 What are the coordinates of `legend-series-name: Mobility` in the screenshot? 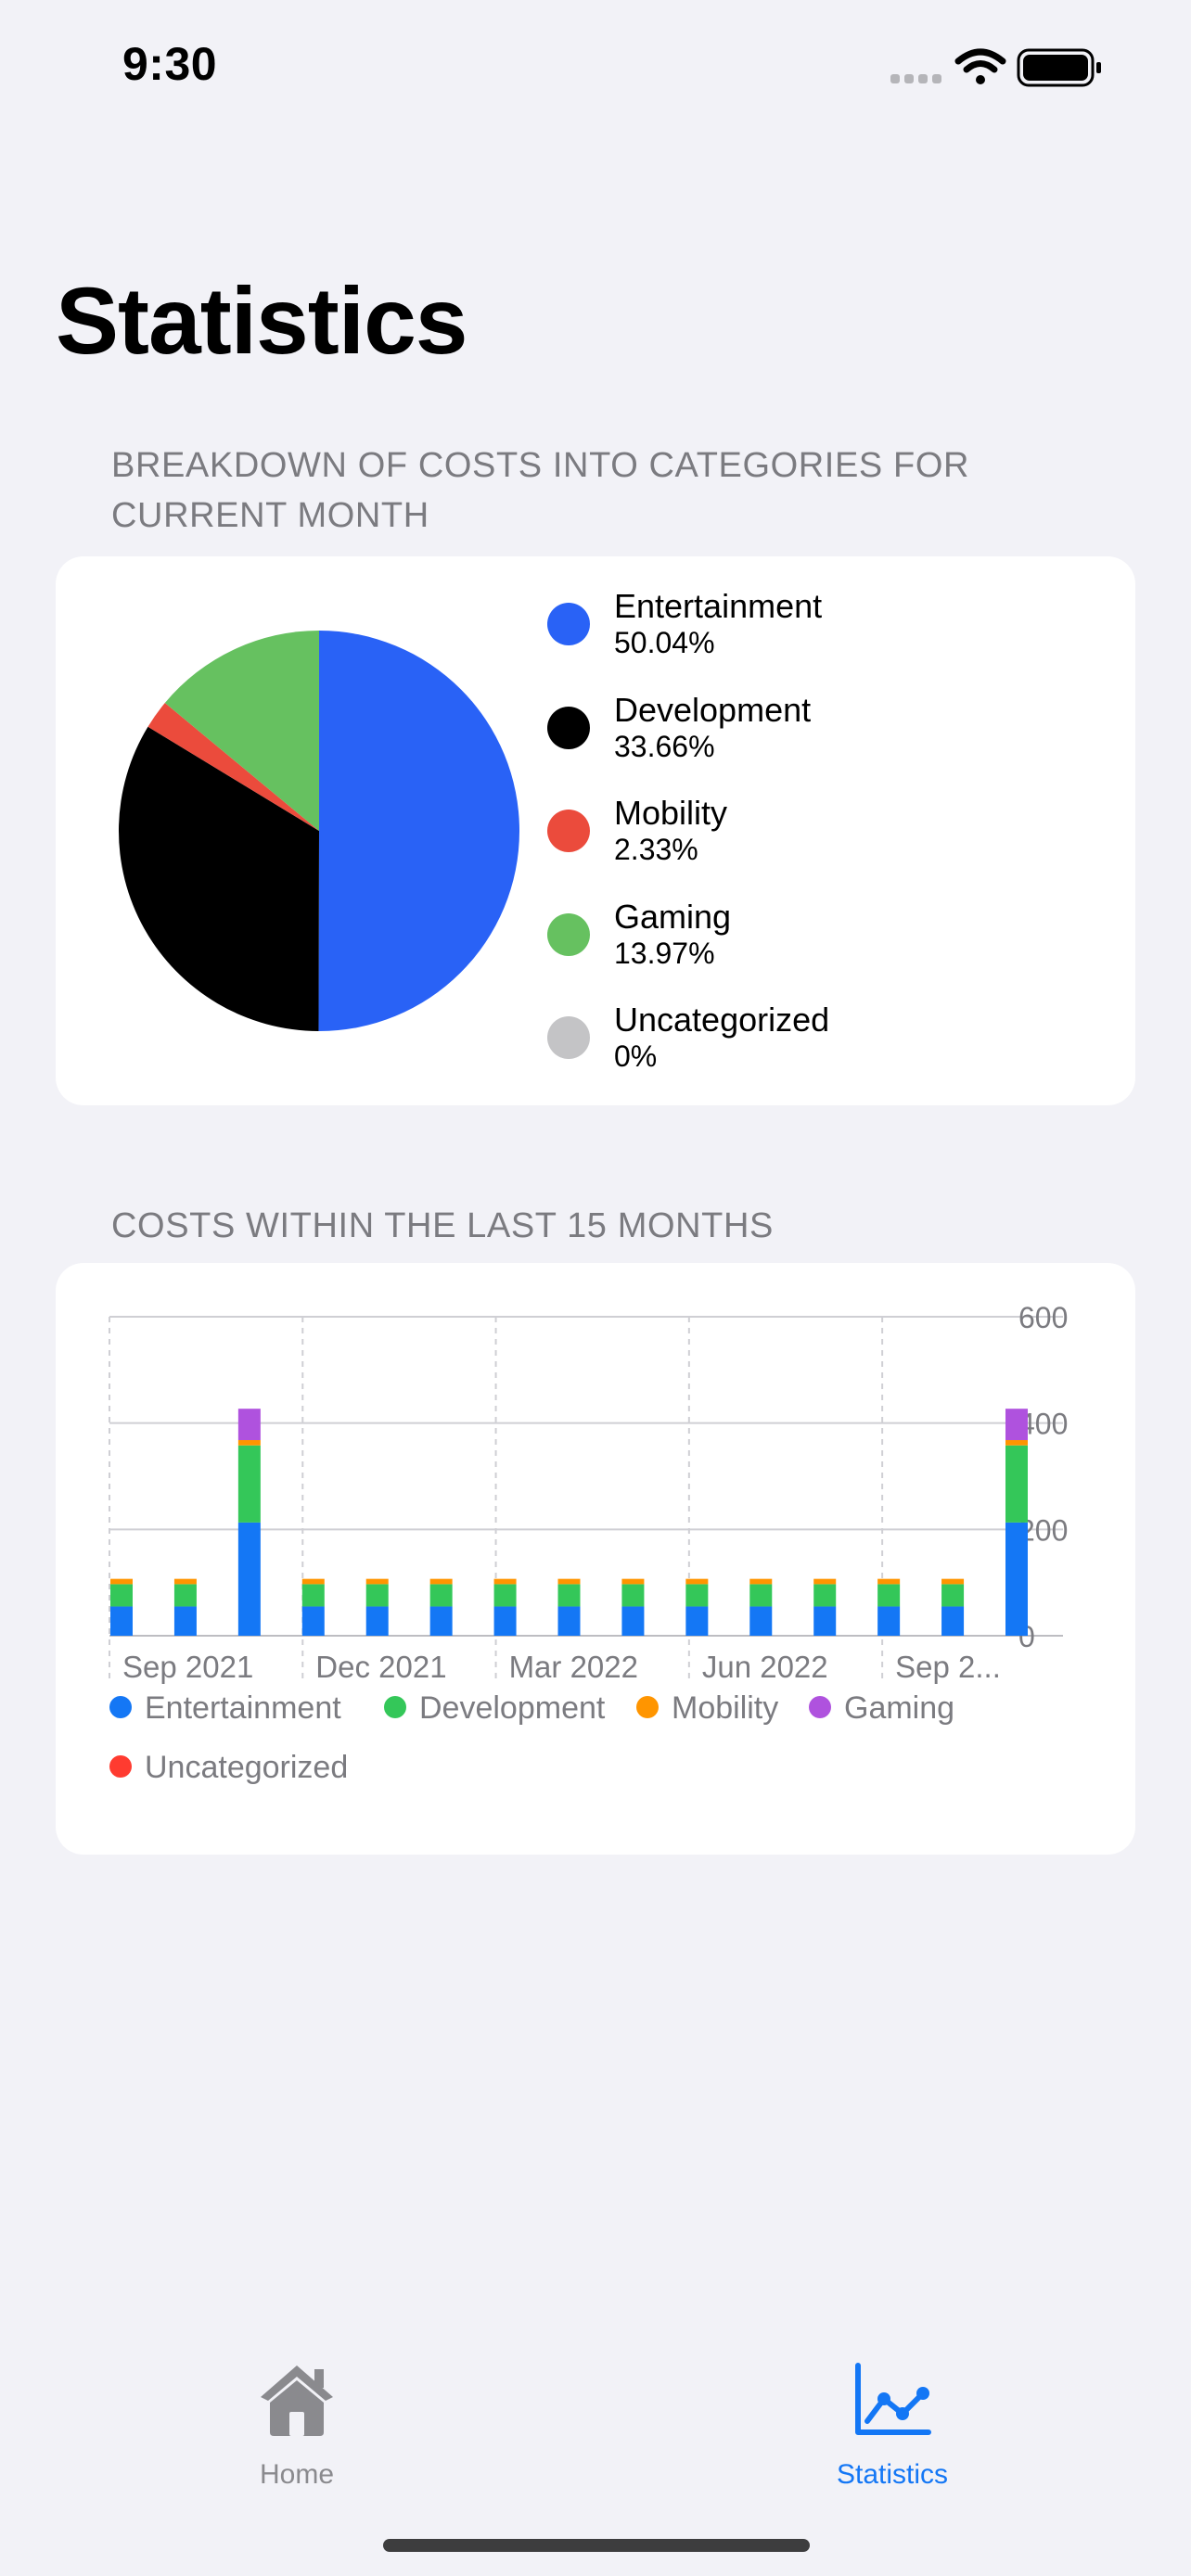 It's located at (725, 1708).